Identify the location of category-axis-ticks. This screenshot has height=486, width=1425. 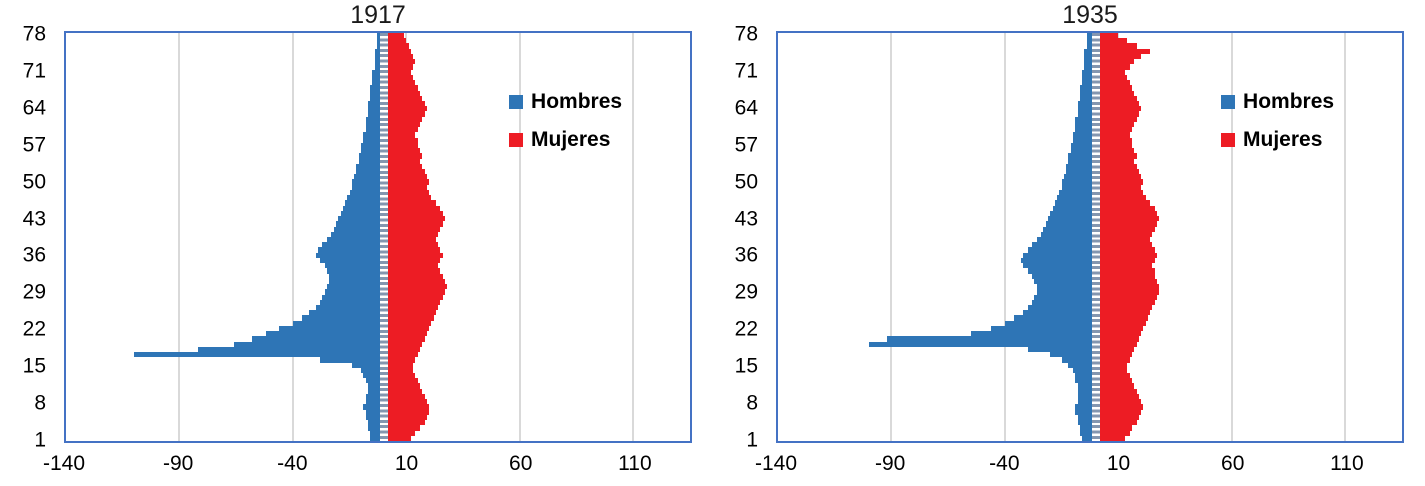
(1095, 237).